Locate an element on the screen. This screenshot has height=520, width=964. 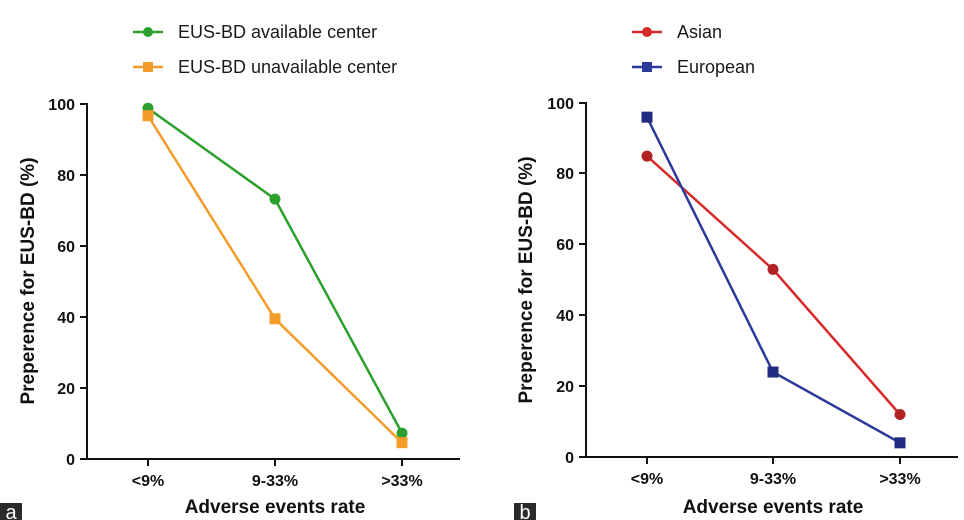
y-tick-label-a-0: 0 is located at coordinates (70, 460).